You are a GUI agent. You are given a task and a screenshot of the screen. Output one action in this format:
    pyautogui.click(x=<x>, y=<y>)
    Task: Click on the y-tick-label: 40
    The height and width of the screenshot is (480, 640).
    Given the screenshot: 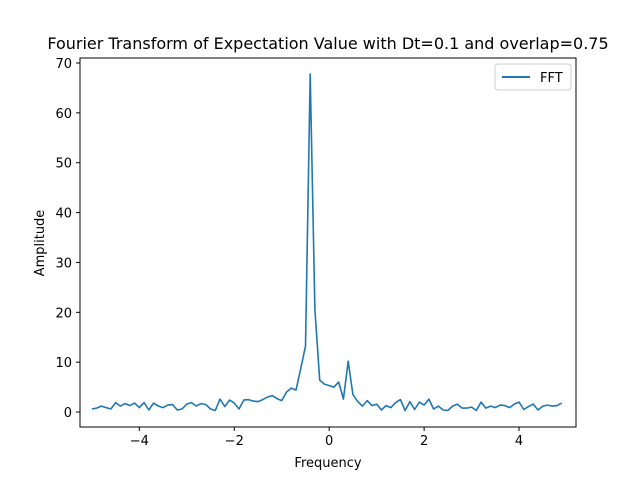 What is the action you would take?
    pyautogui.click(x=63, y=214)
    